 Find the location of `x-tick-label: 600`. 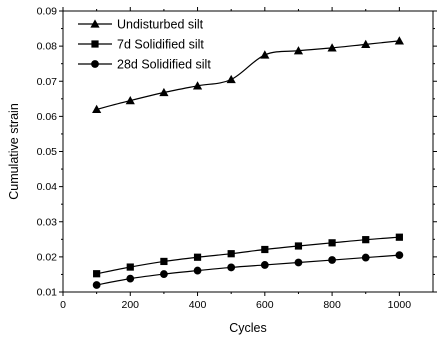

x-tick-label: 600 is located at coordinates (265, 305).